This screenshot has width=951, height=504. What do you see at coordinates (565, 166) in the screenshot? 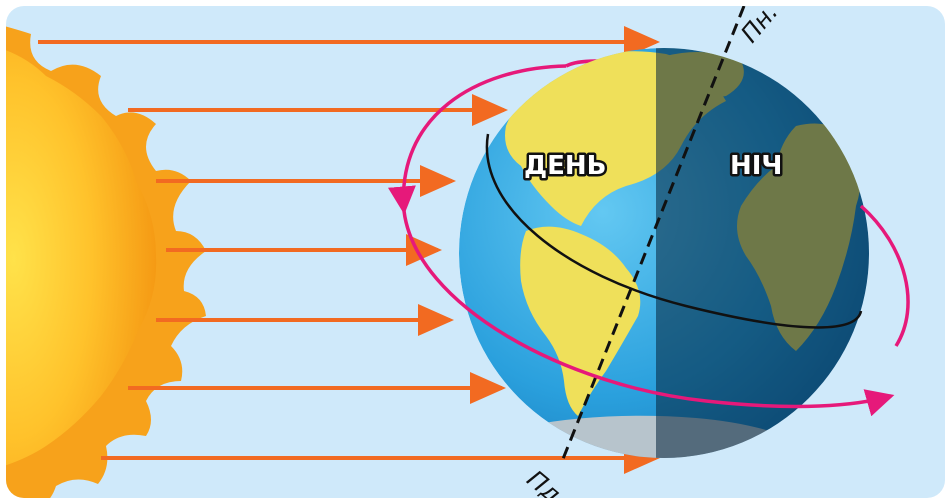
I see `day-label: ДЕНЬ` at bounding box center [565, 166].